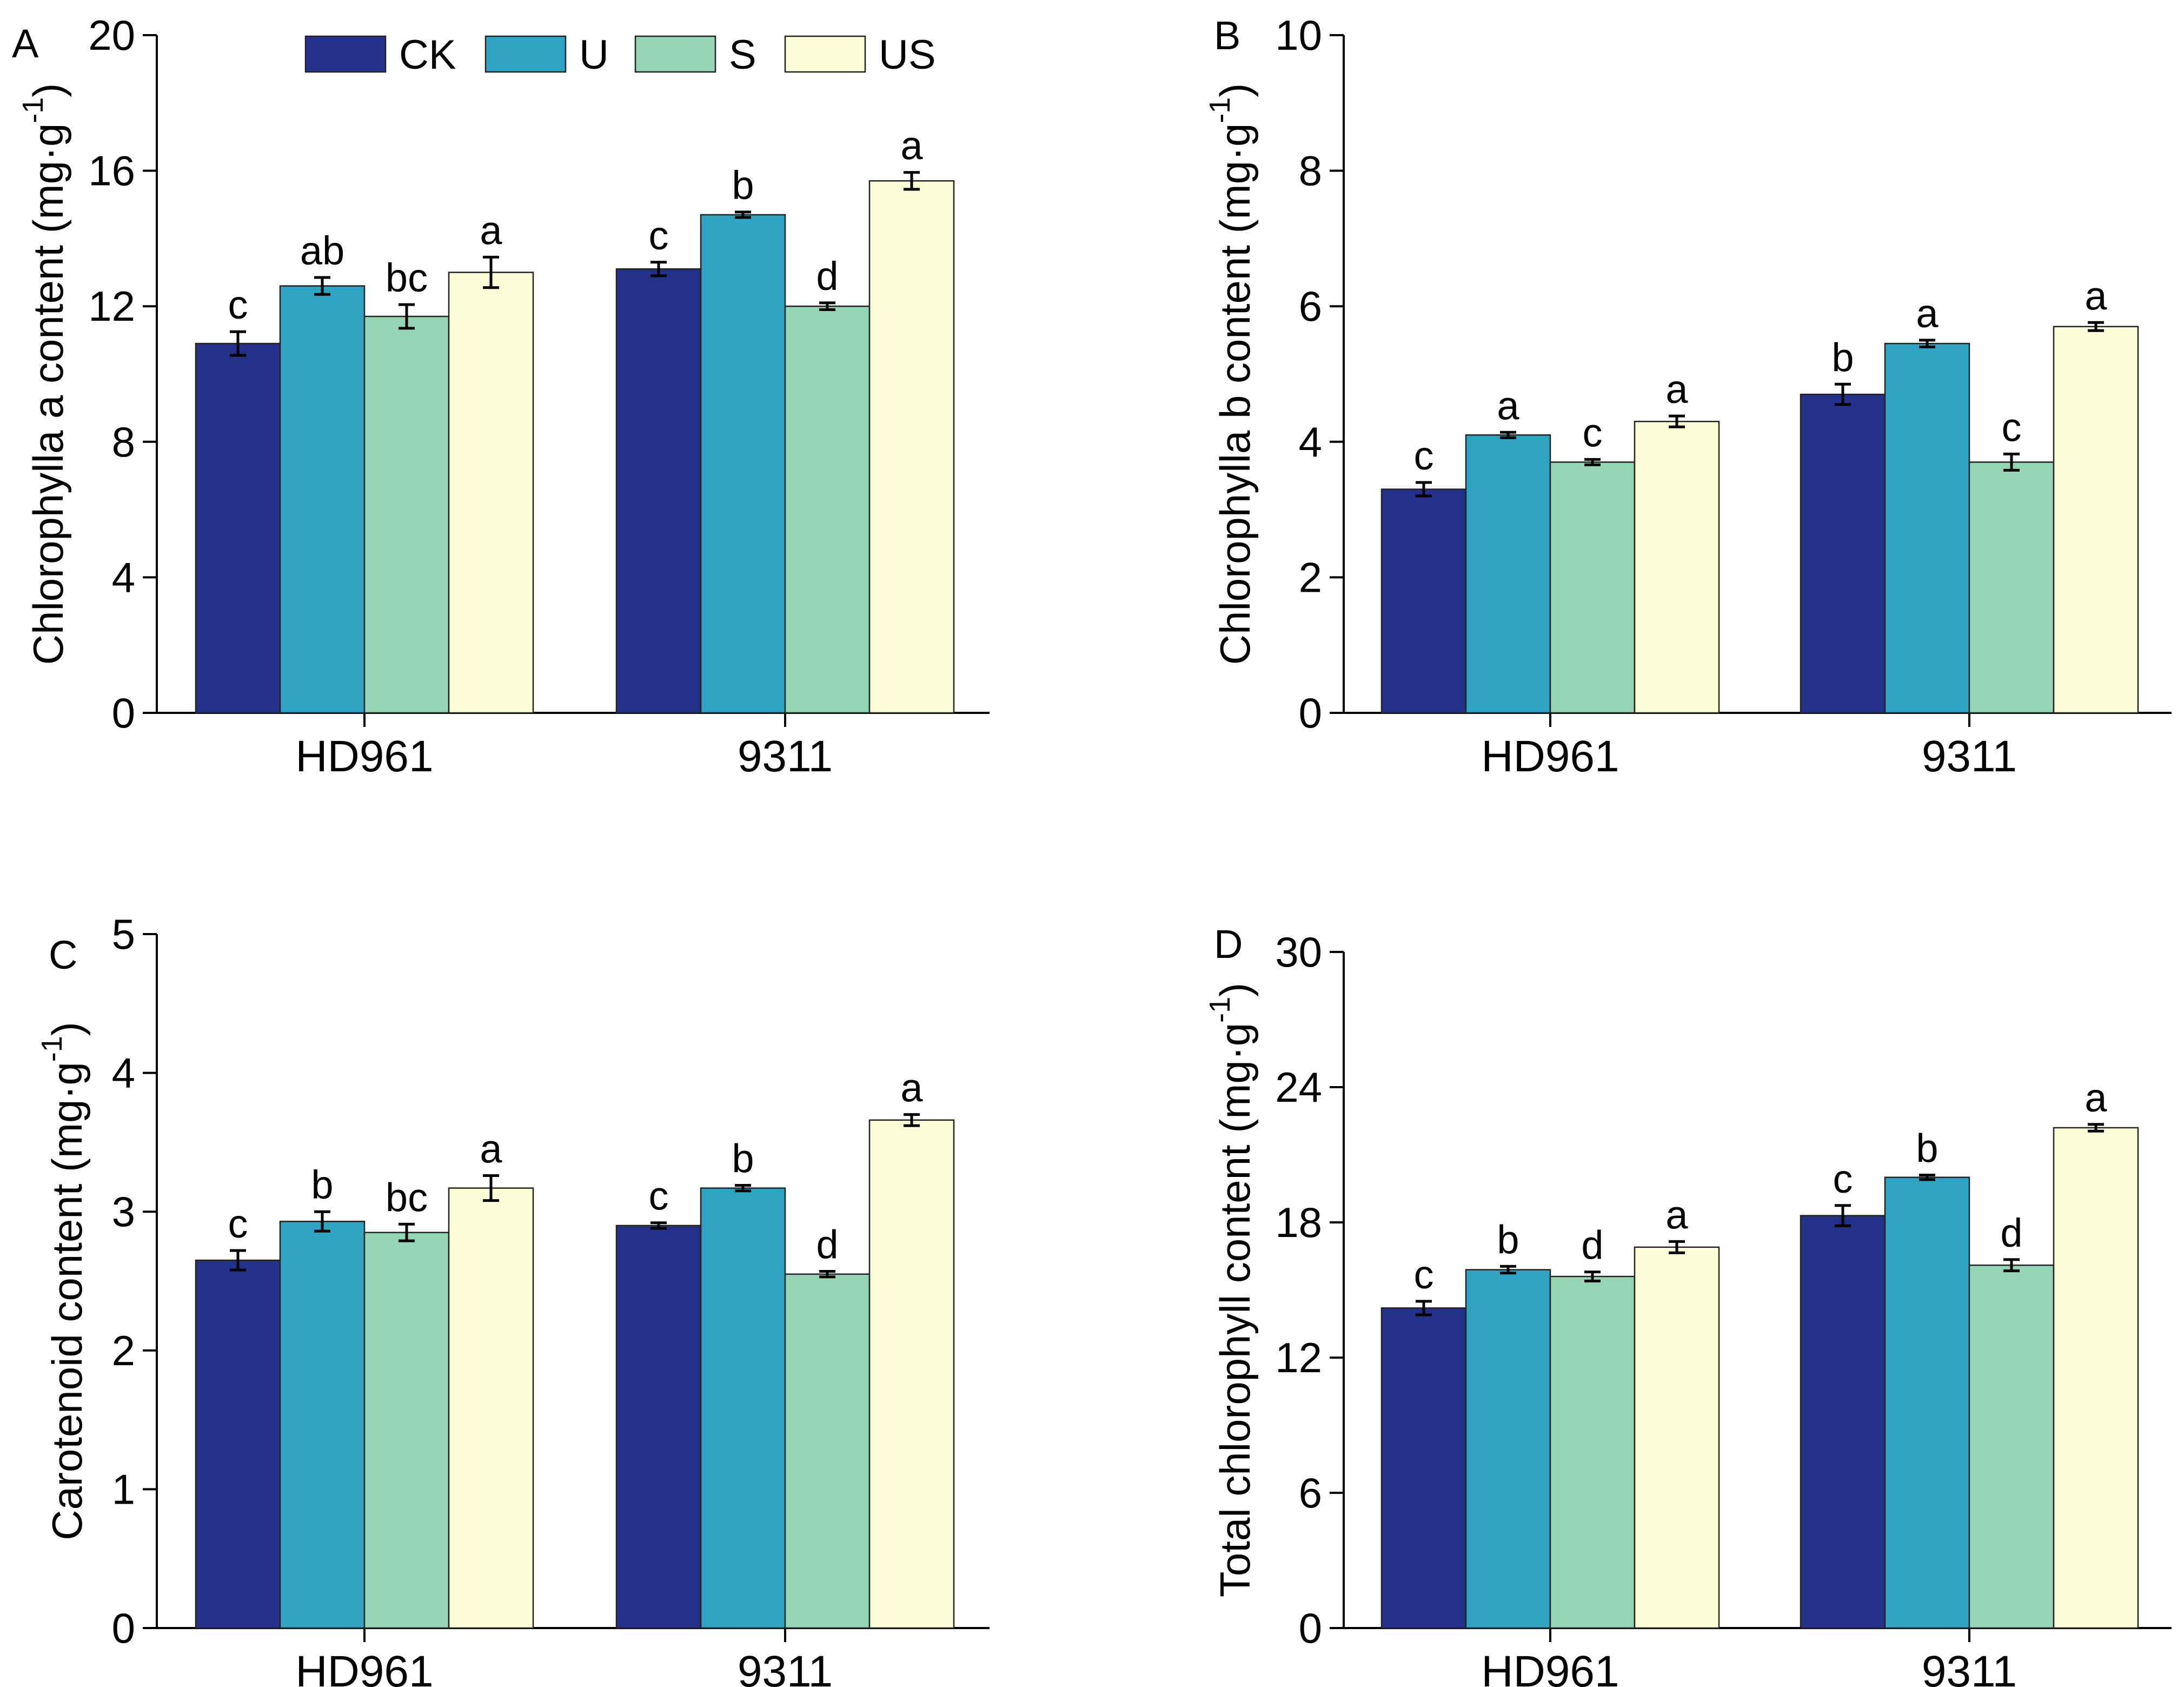 This screenshot has width=2184, height=1687. Describe the element at coordinates (675, 54) in the screenshot. I see `legend-swatch-S` at that location.